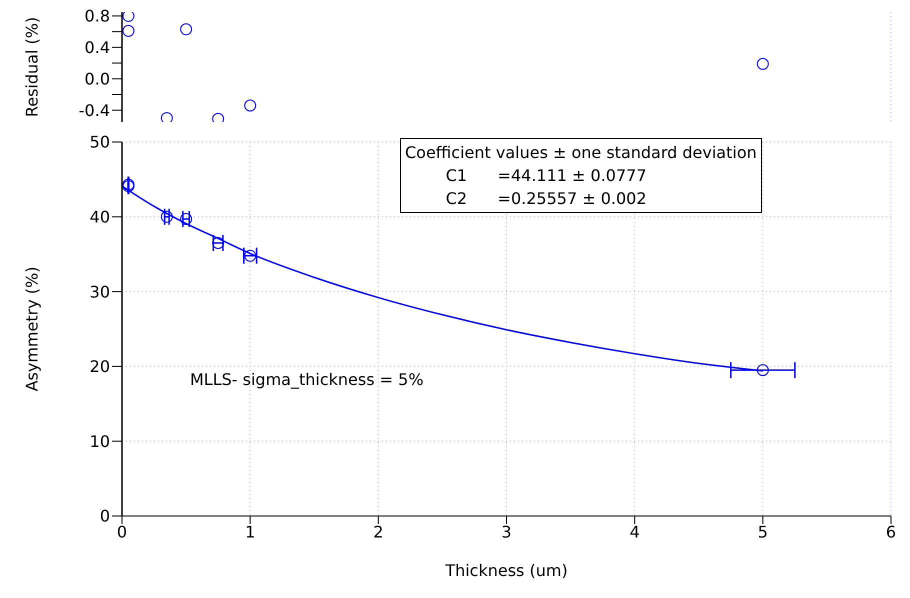 The height and width of the screenshot is (598, 910). What do you see at coordinates (763, 532) in the screenshot?
I see `x-tick-label: 5` at bounding box center [763, 532].